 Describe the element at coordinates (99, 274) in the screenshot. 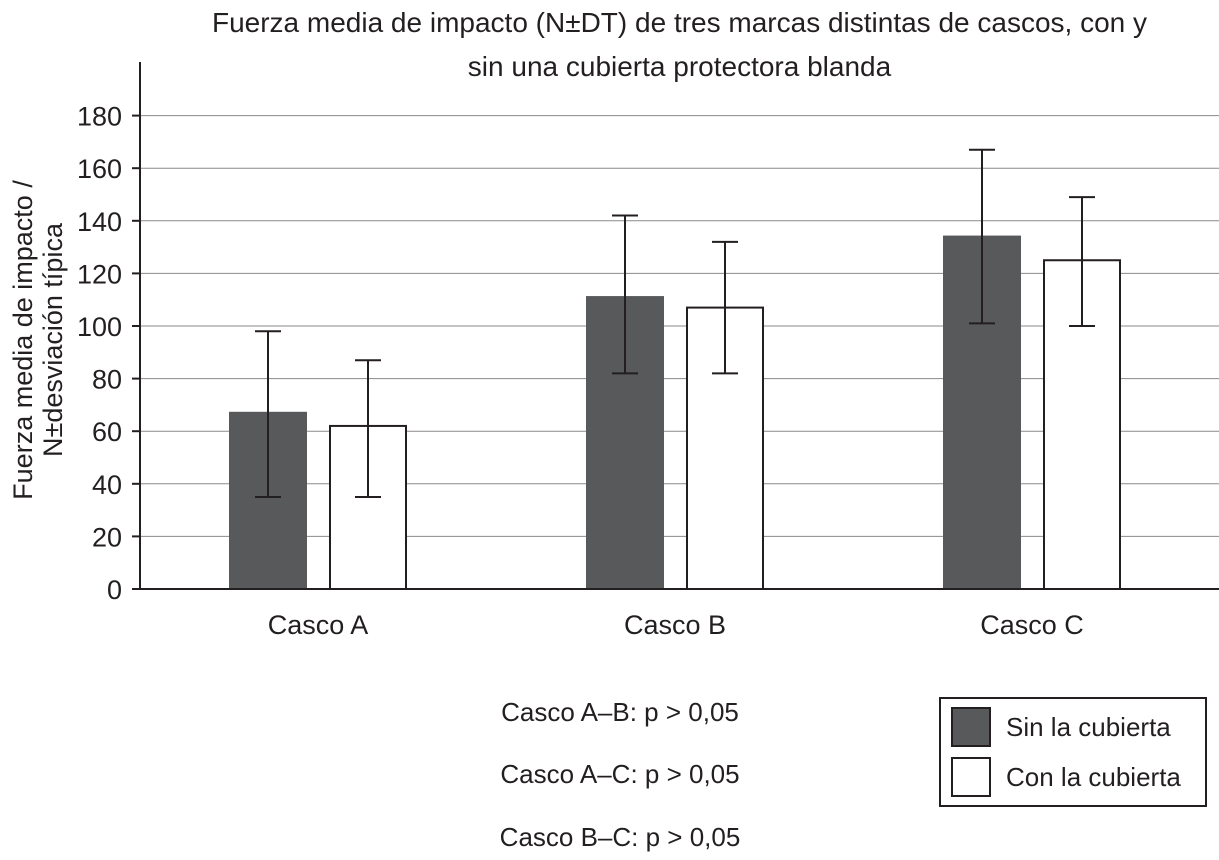

I see `y-tick-label-120: 120` at that location.